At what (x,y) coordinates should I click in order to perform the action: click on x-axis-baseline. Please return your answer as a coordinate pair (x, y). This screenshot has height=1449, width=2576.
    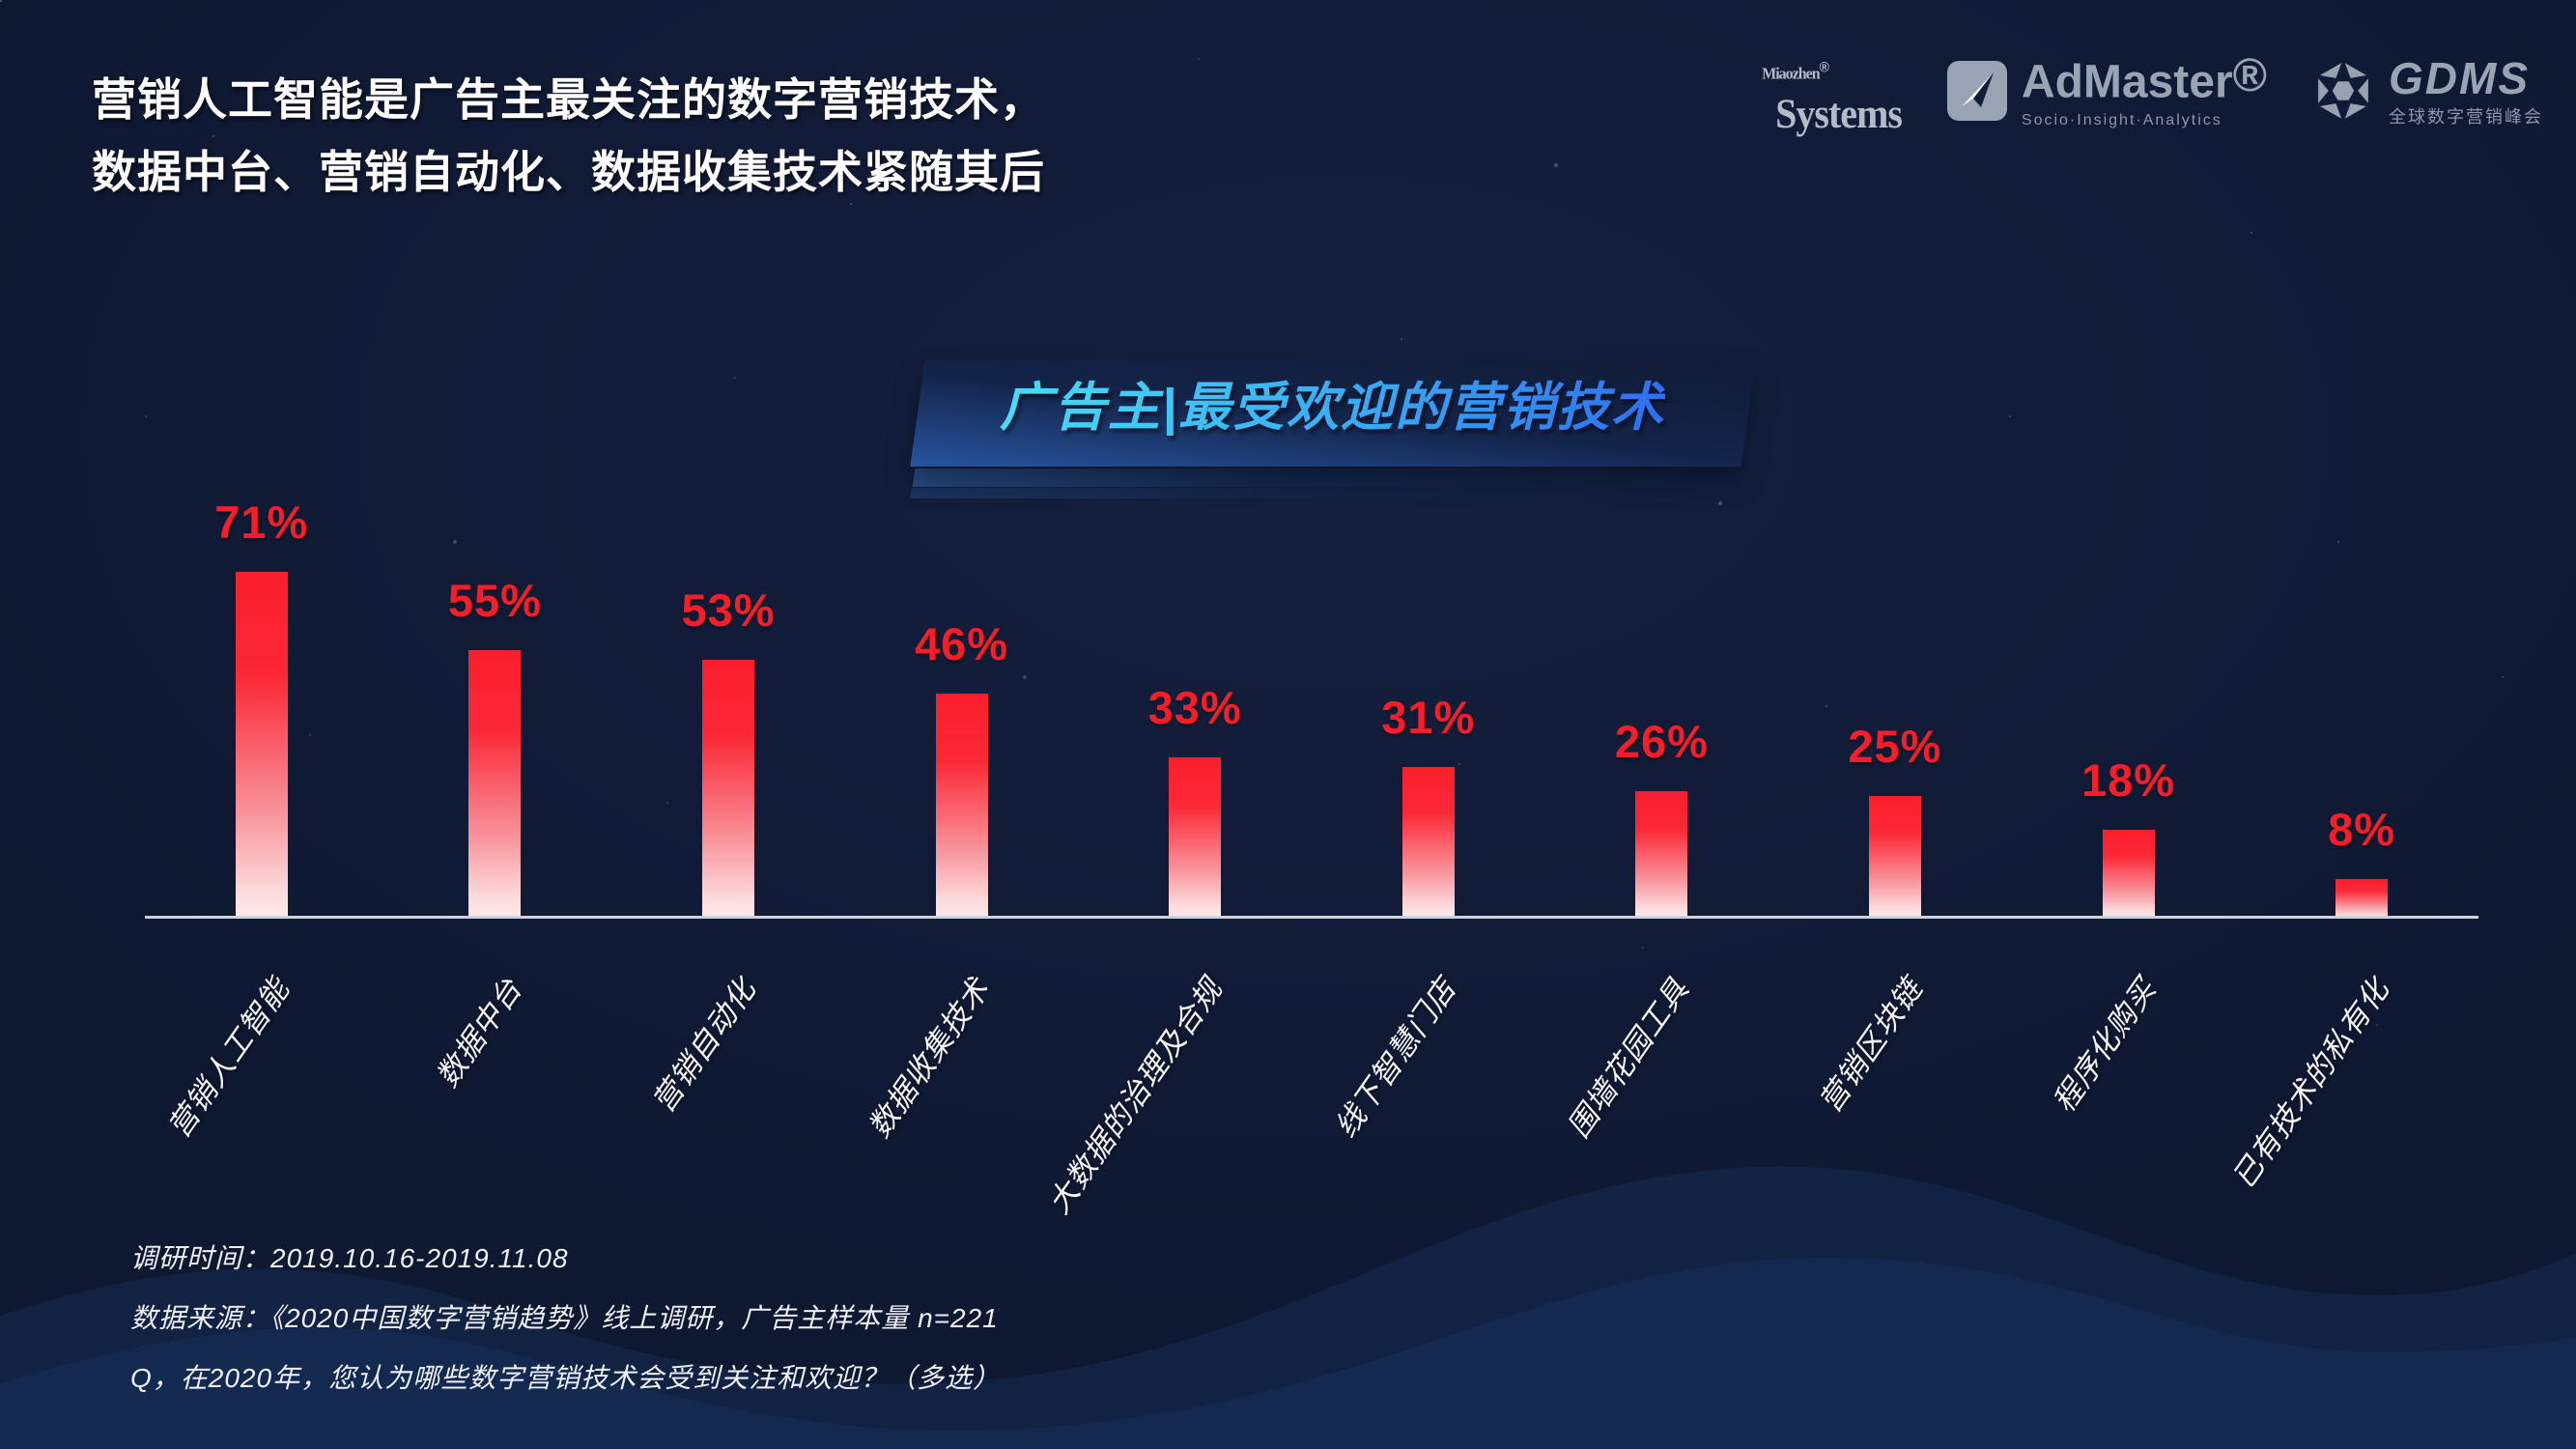
    Looking at the image, I should click on (1311, 917).